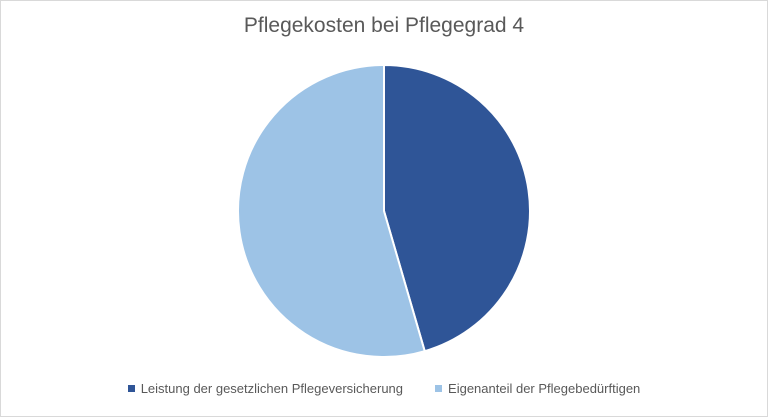  What do you see at coordinates (384, 25) in the screenshot?
I see `chart-title: Pflegekosten bei Pflegegrad 4` at bounding box center [384, 25].